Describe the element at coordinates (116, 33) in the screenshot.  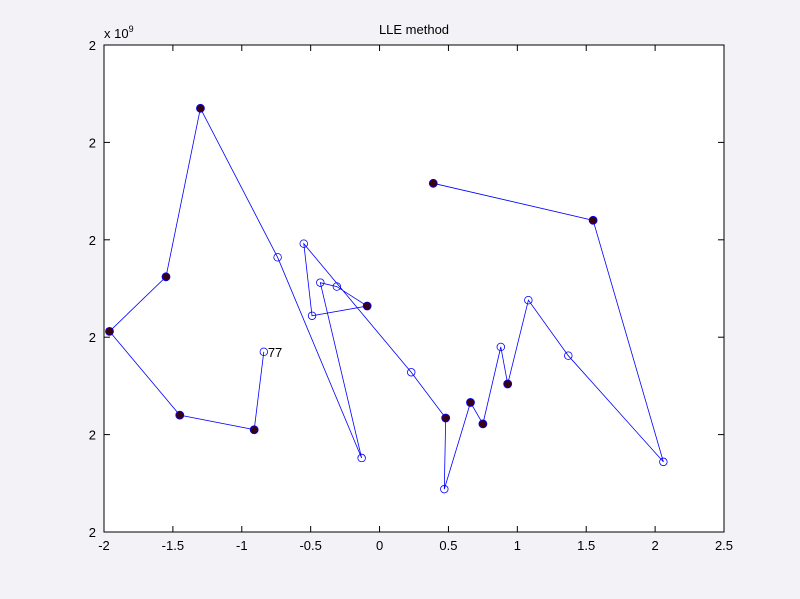
I see `y-exponent-base: x 10` at that location.